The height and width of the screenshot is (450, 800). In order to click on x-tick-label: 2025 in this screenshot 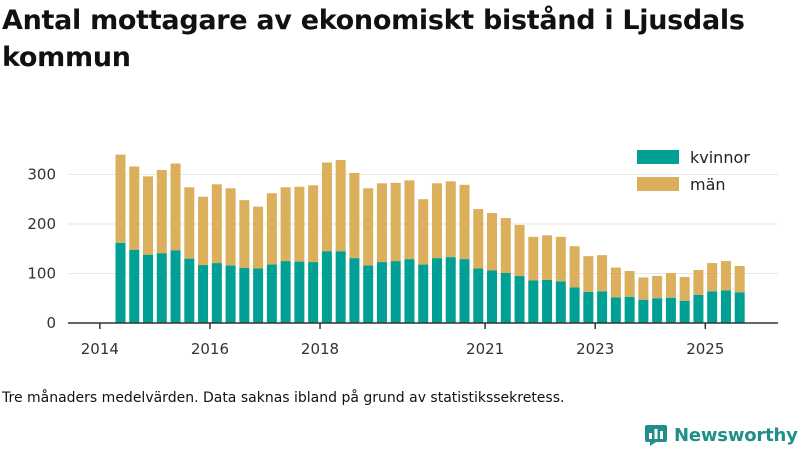, I will do `click(705, 349)`.